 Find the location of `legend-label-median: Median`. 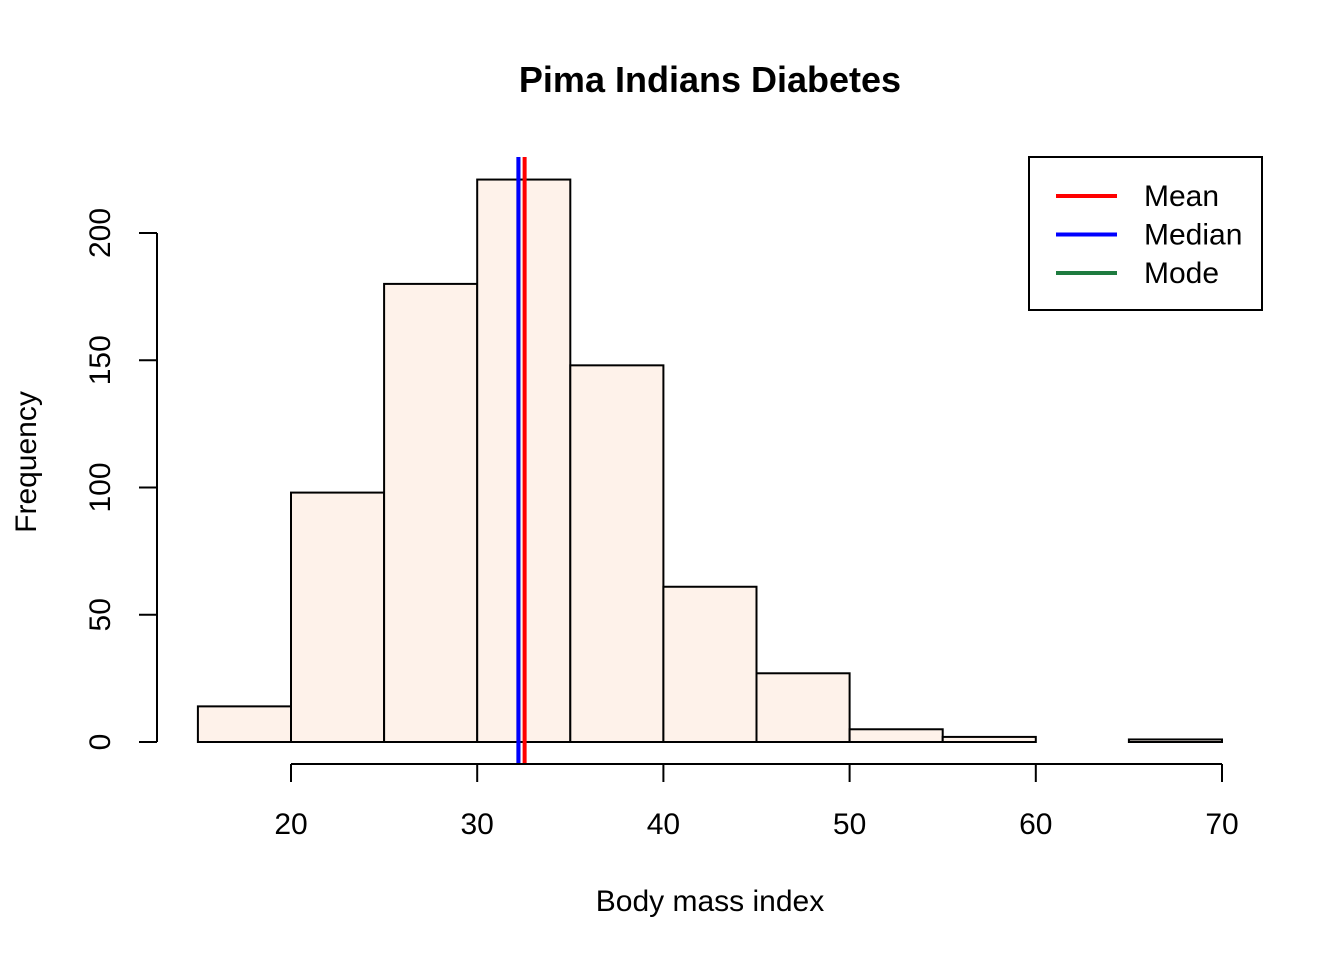

legend-label-median: Median is located at coordinates (1193, 235).